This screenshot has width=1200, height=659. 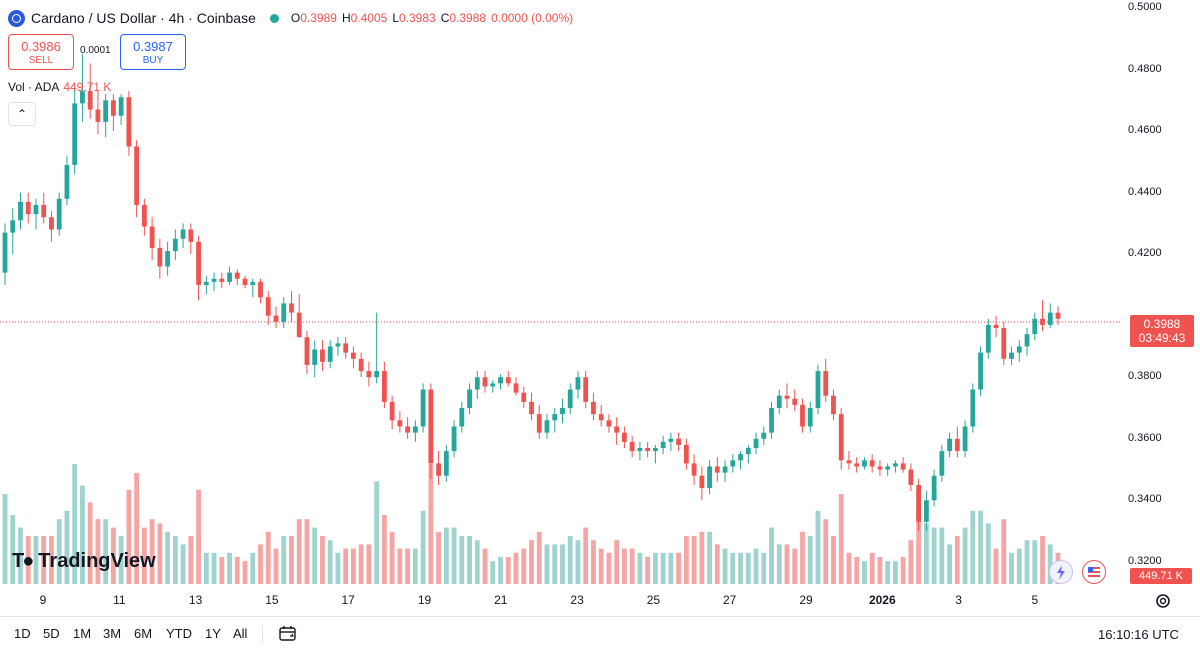 What do you see at coordinates (22, 114) in the screenshot?
I see `chevron-up-icon: ⌃` at bounding box center [22, 114].